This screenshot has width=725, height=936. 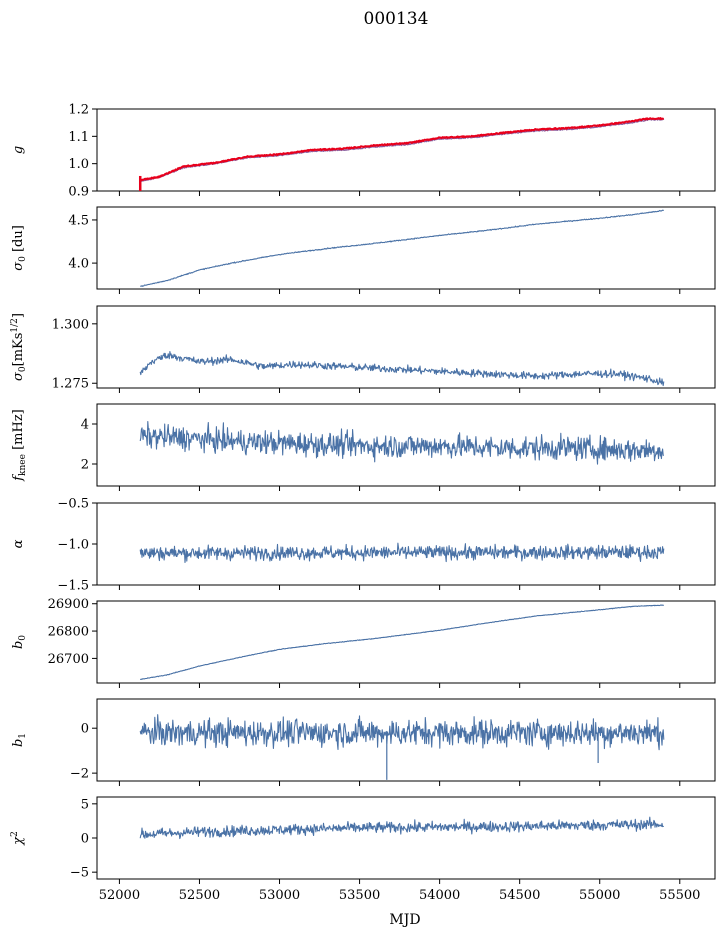 I want to click on y-tick-label: 4, so click(x=85, y=425).